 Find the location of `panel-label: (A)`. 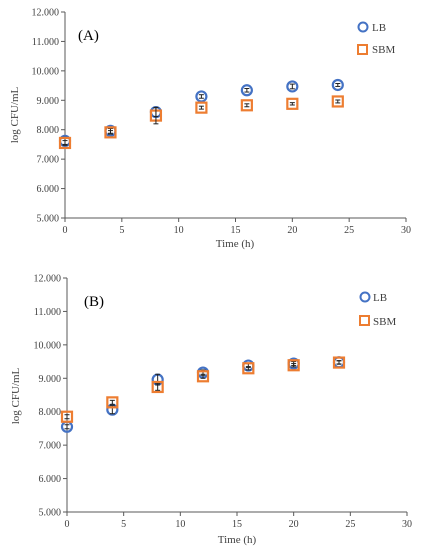

panel-label: (A) is located at coordinates (88, 36).